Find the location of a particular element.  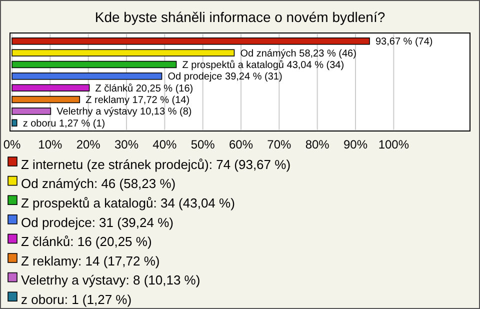

data-label: Veletrhy a výstavy 10,13 % (8) is located at coordinates (124, 112).